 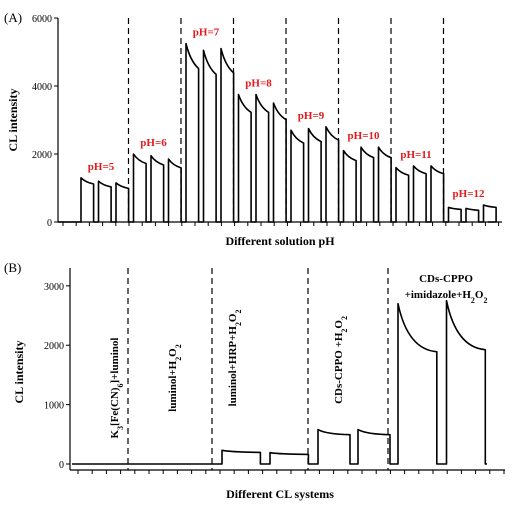 I want to click on panel-b-x-ticks, so click(x=291, y=472).